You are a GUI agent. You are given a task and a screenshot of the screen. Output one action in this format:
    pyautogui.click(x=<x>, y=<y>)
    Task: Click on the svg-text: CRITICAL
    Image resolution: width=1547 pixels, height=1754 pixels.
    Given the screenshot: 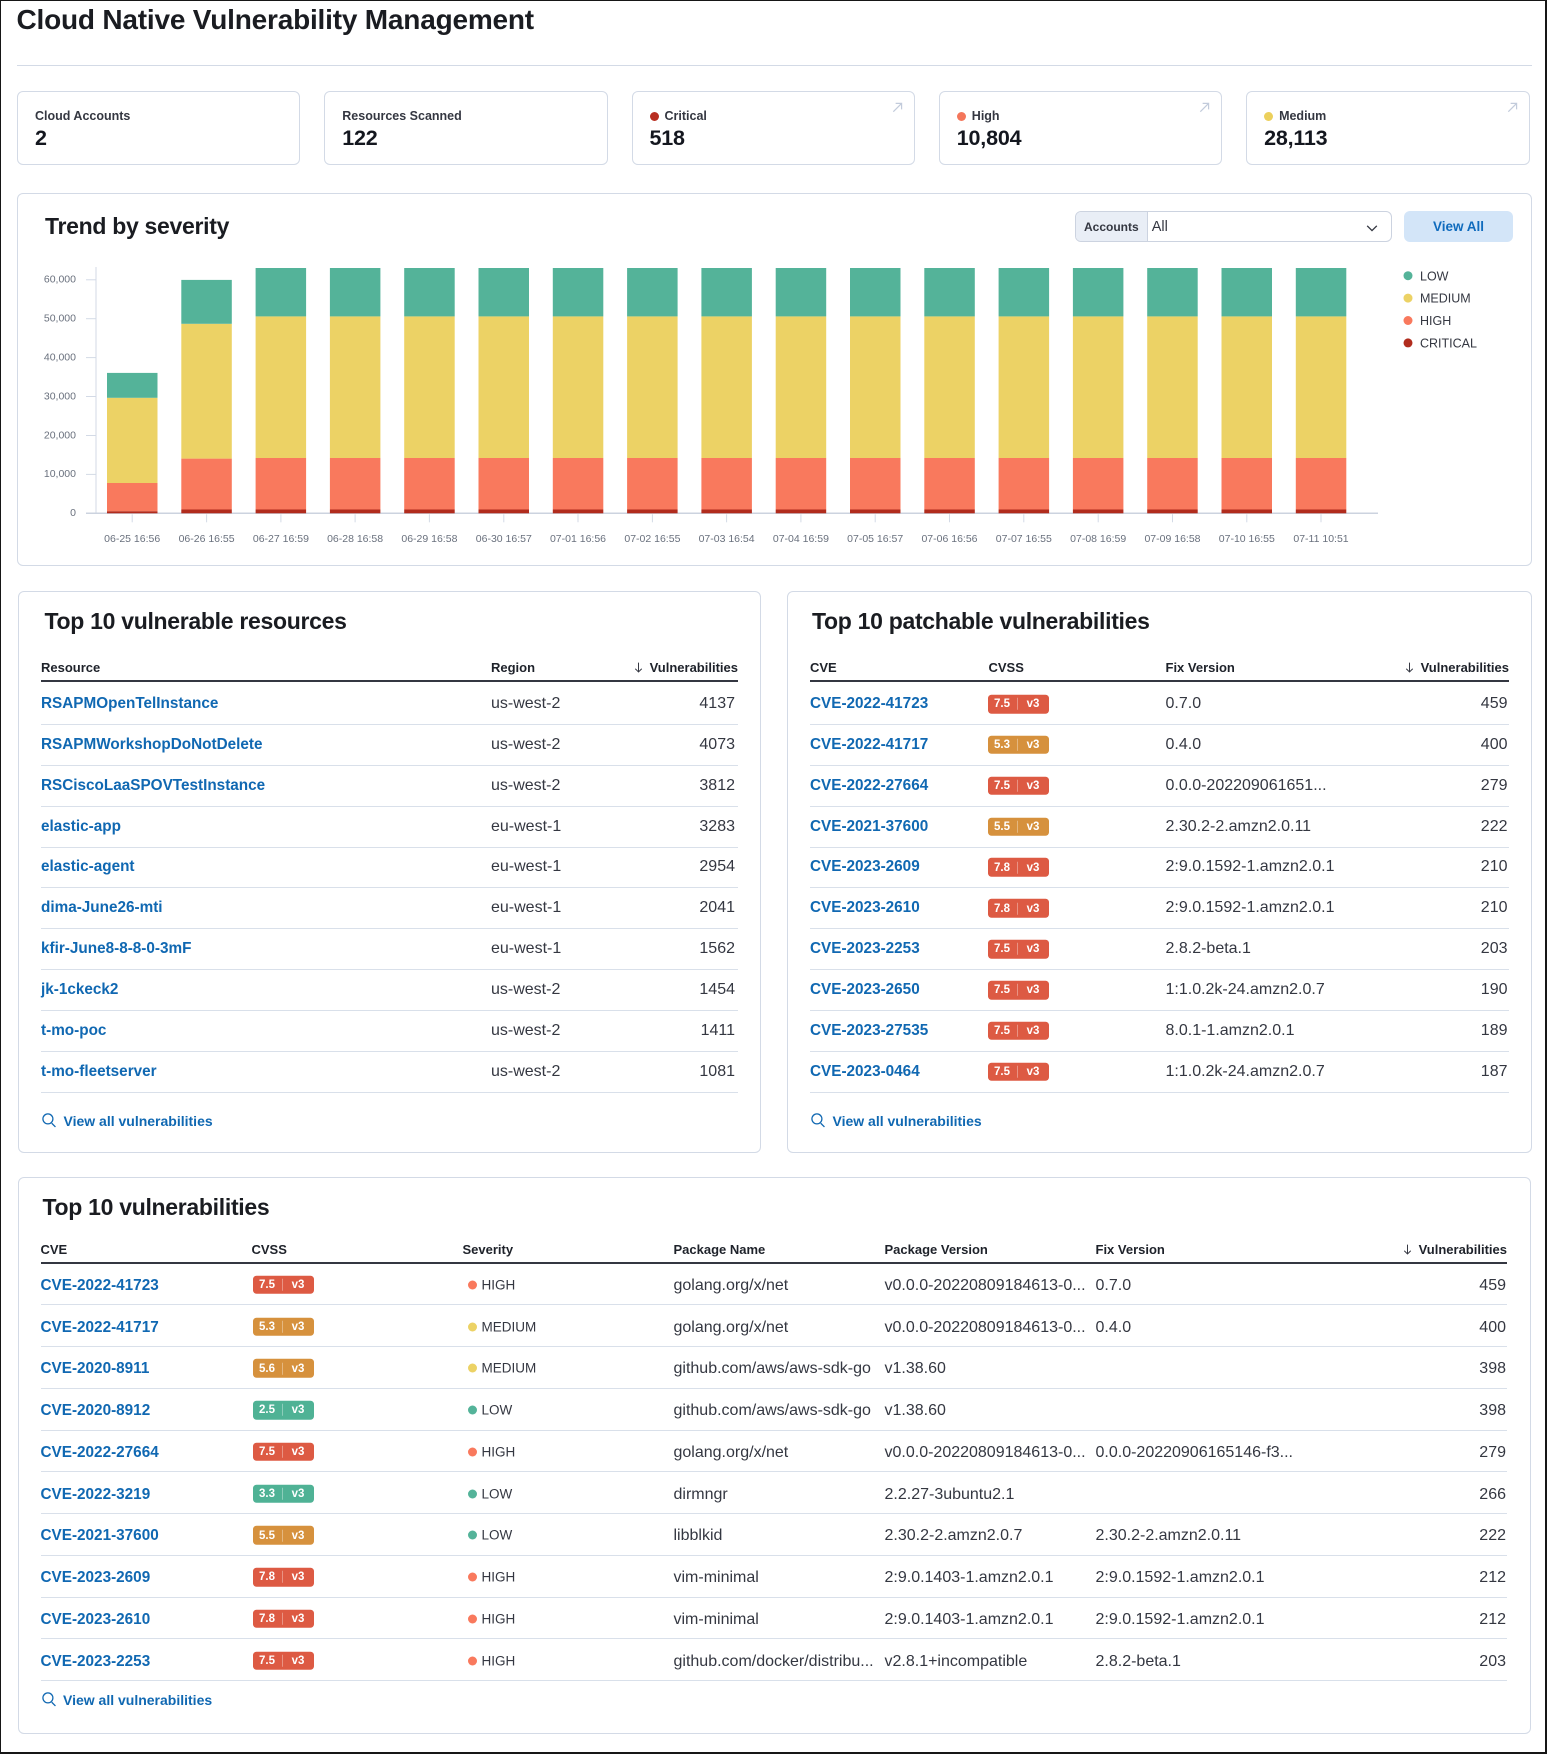 What is the action you would take?
    pyautogui.click(x=1448, y=344)
    